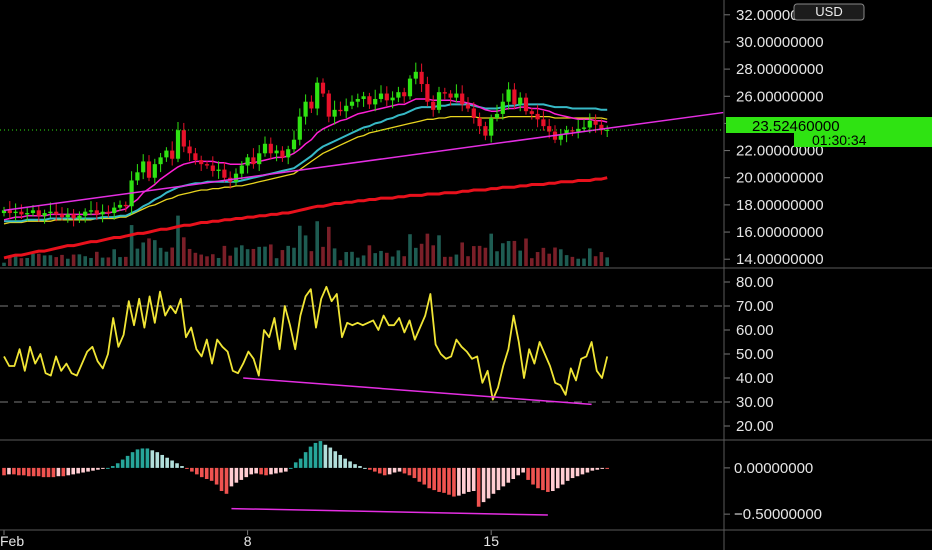 The image size is (932, 550). Describe the element at coordinates (780, 96) in the screenshot. I see `price-tick-label: 26.00000000` at that location.